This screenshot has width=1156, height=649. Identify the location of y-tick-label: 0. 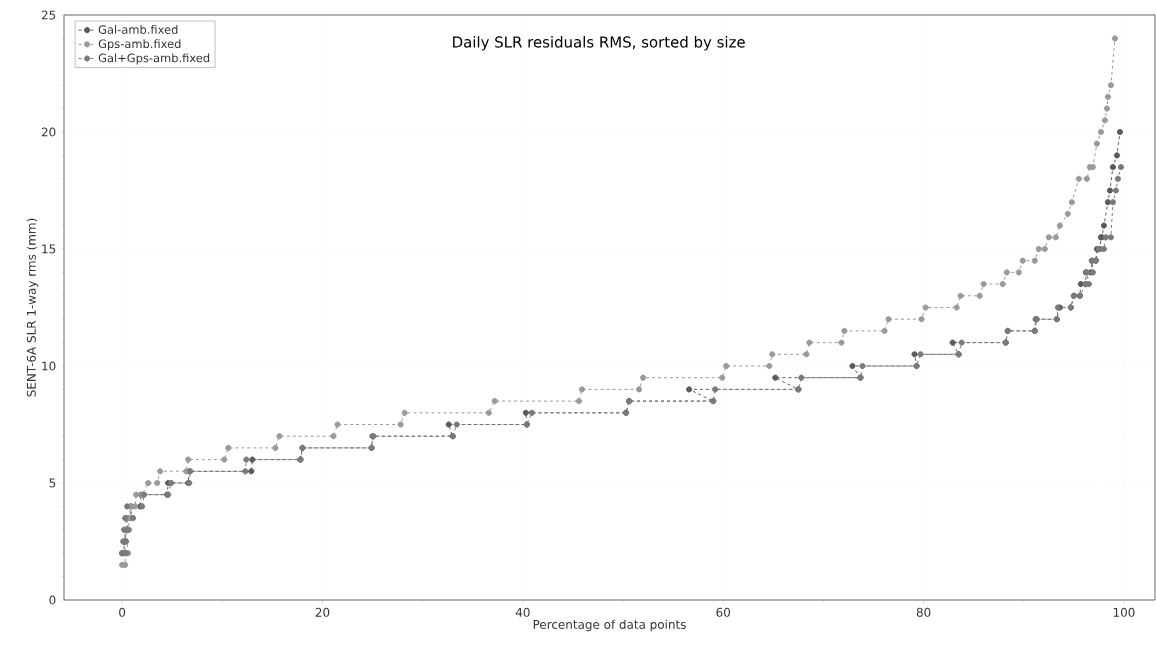
(52, 600).